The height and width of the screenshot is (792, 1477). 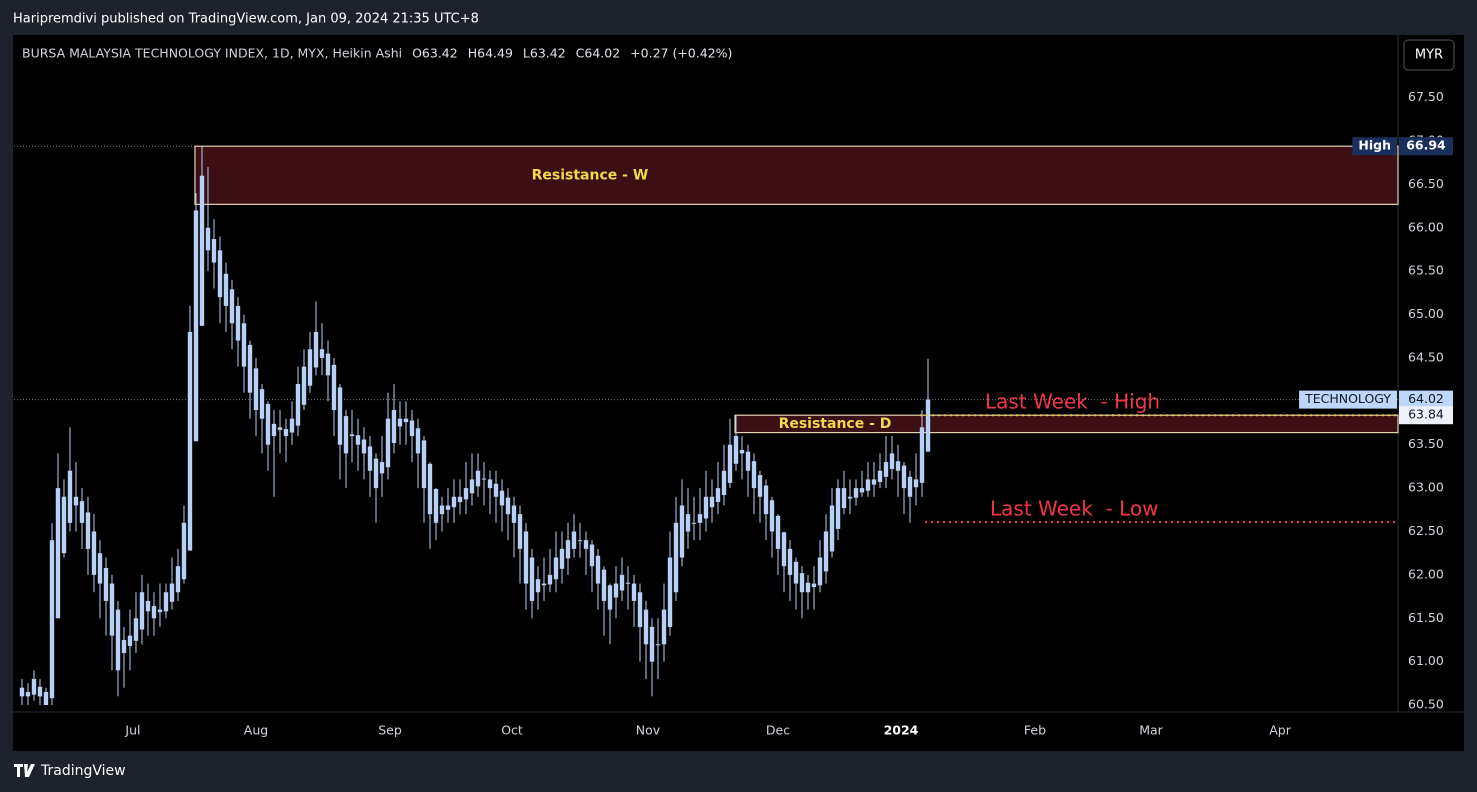 I want to click on y-tick-label: 67.50, so click(x=1426, y=96).